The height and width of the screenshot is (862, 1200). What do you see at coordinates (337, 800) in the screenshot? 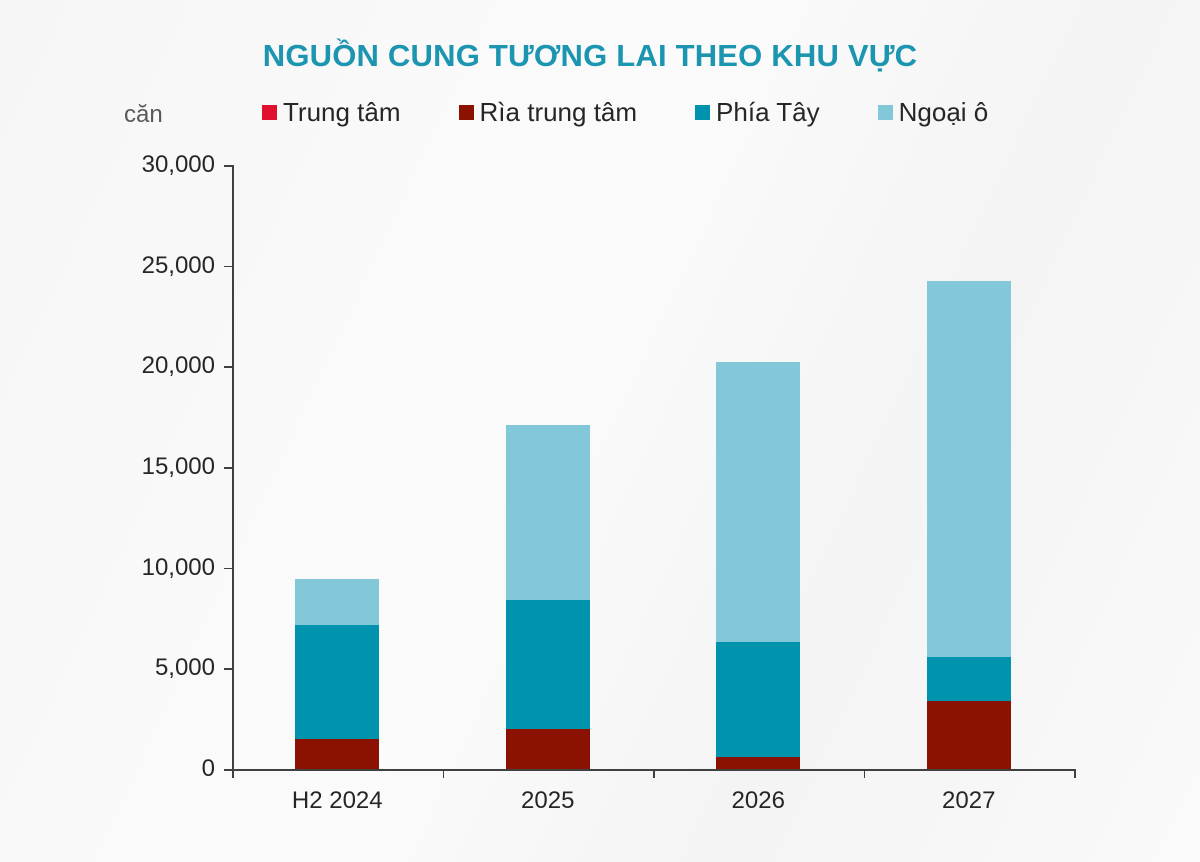
I see `x-tick-label: H2 2024` at bounding box center [337, 800].